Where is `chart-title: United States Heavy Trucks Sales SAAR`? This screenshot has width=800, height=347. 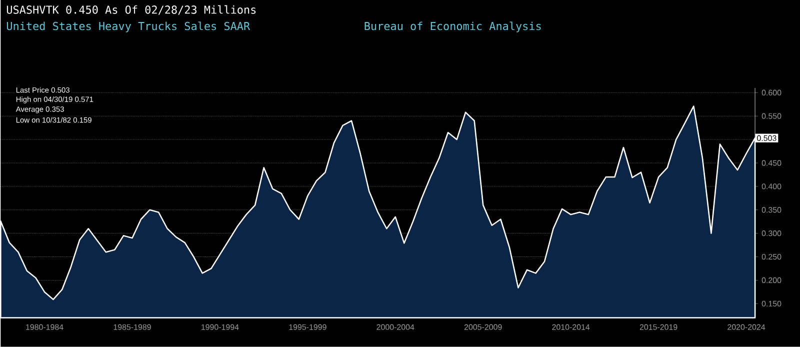
chart-title: United States Heavy Trucks Sales SAAR is located at coordinates (128, 27).